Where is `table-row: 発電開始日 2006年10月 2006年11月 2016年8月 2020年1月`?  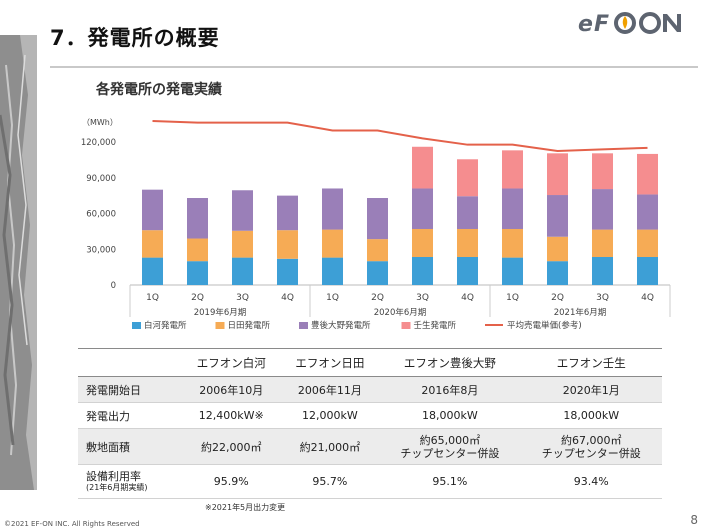
table-row: 発電開始日 2006年10月 2006年11月 2016年8月 2020年1月 is located at coordinates (370, 389).